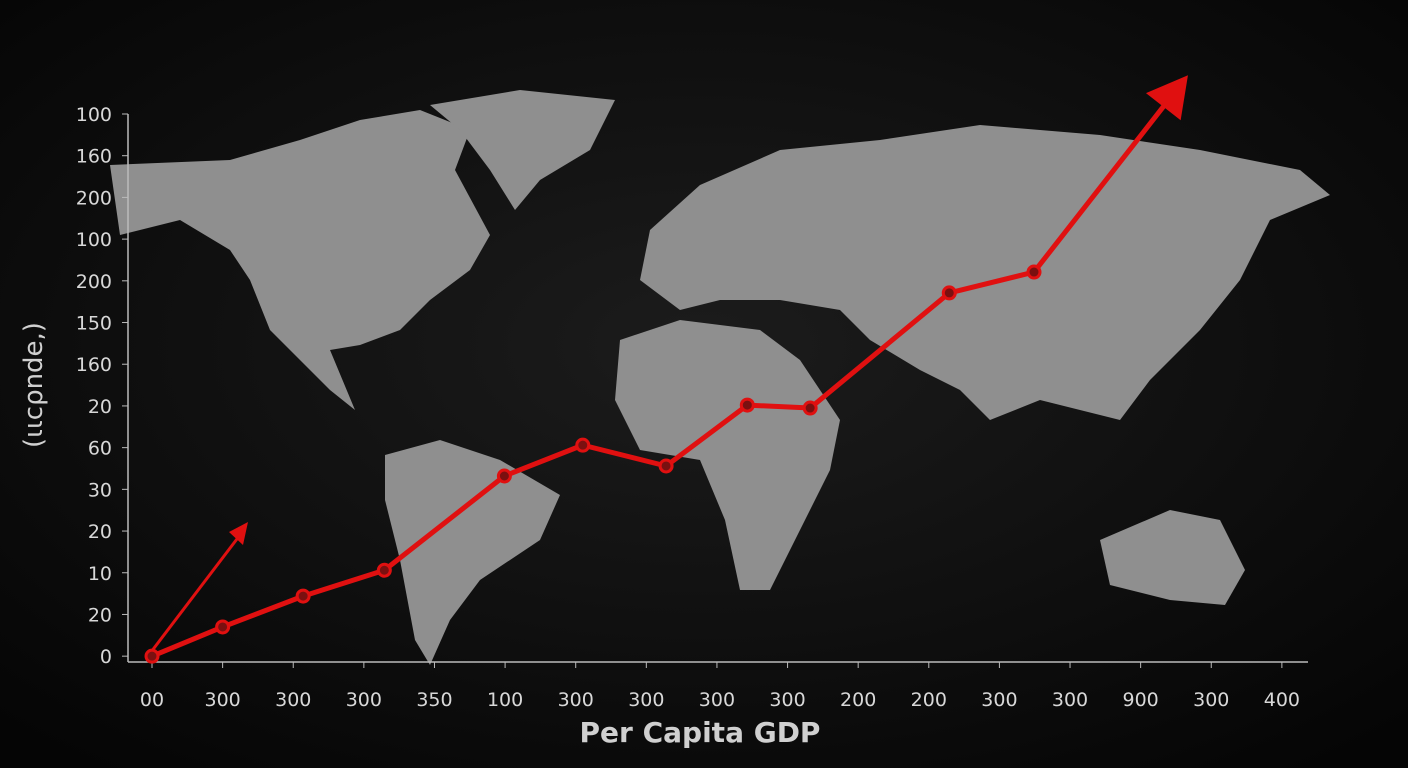  I want to click on annotation-arrow-head, so click(238, 533).